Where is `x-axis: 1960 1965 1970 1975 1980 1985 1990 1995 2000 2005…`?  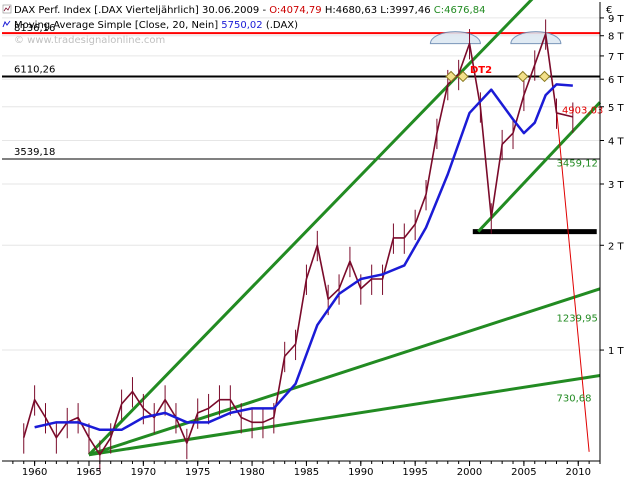 x-axis: 1960 1965 1970 1975 1980 1985 1990 1995 2000 2005… is located at coordinates (306, 469).